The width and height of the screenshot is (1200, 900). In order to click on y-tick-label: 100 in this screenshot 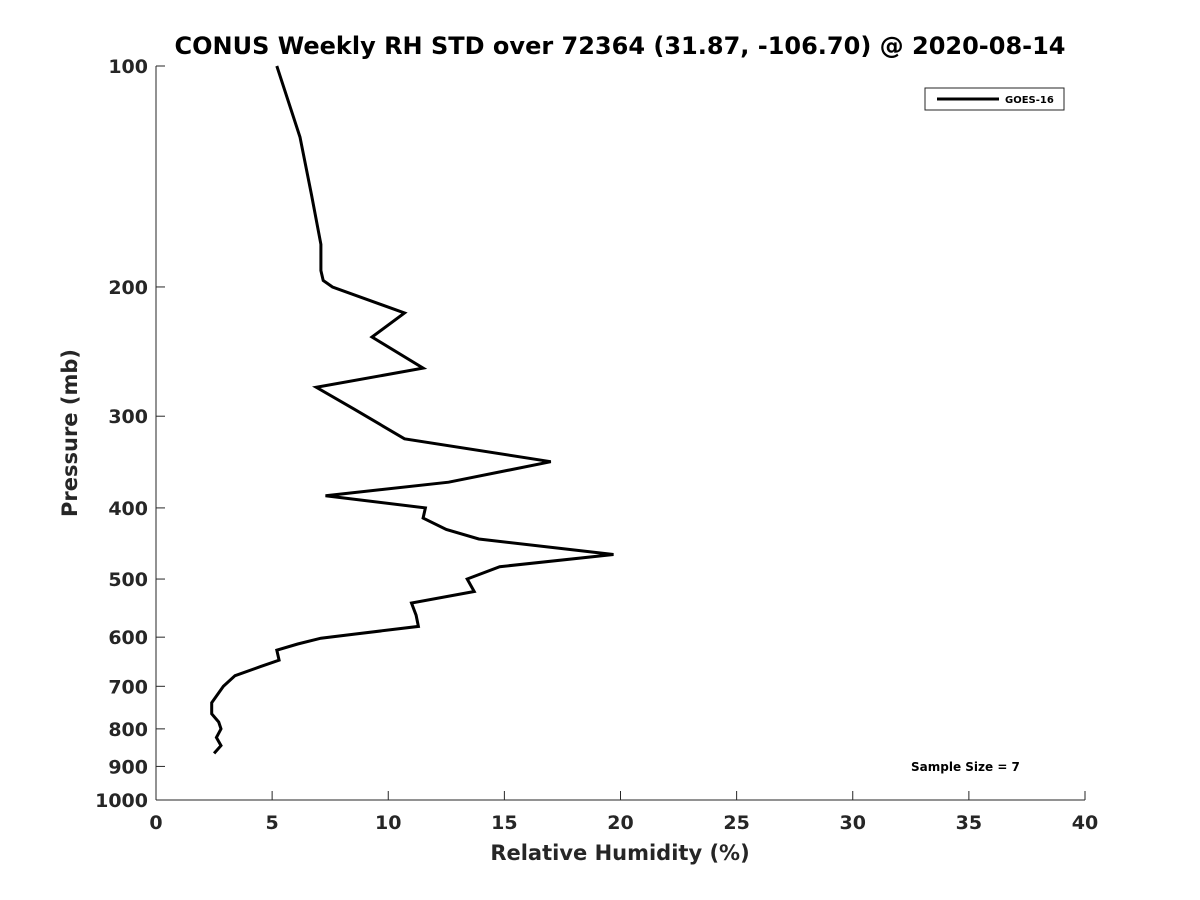, I will do `click(128, 67)`.